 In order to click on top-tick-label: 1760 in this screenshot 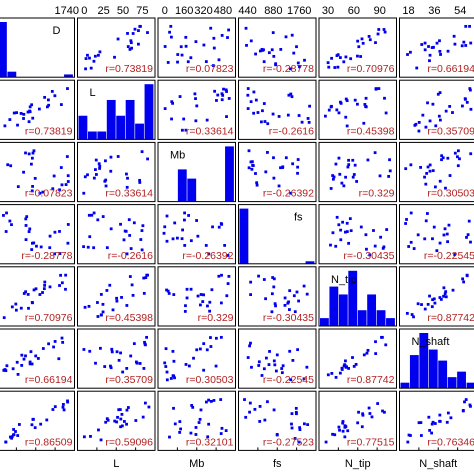, I will do `click(299, 11)`.